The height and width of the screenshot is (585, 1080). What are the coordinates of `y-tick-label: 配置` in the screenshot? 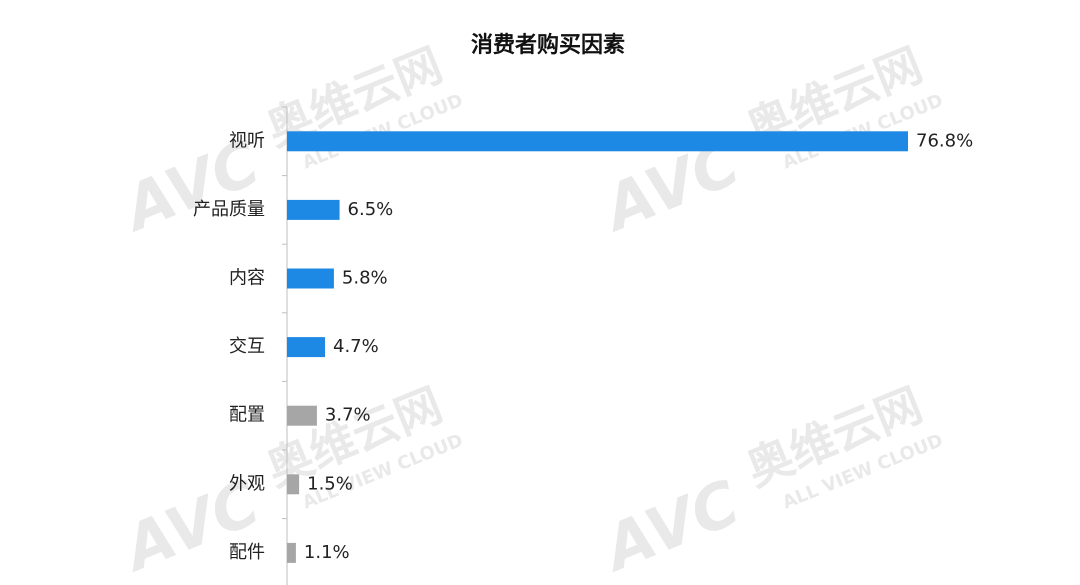 It's located at (247, 415).